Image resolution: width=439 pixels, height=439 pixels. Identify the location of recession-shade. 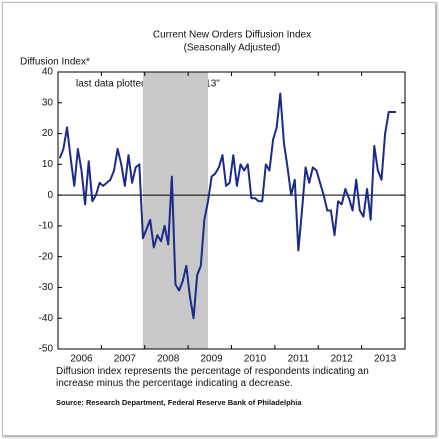
(175, 210).